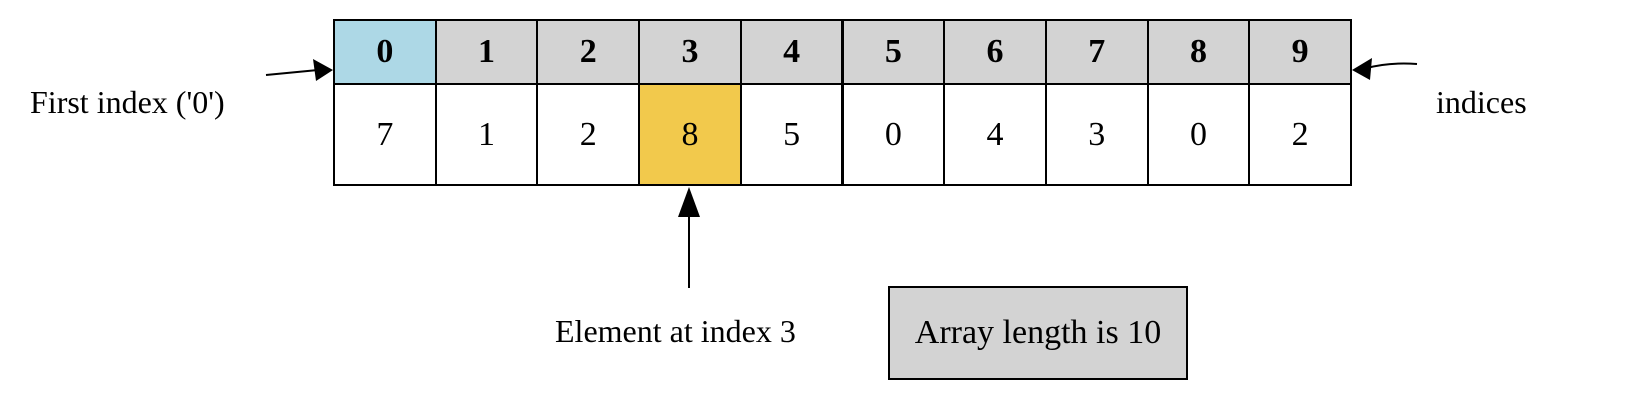  Describe the element at coordinates (323, 70) in the screenshot. I see `first-index-arrow-head` at that location.